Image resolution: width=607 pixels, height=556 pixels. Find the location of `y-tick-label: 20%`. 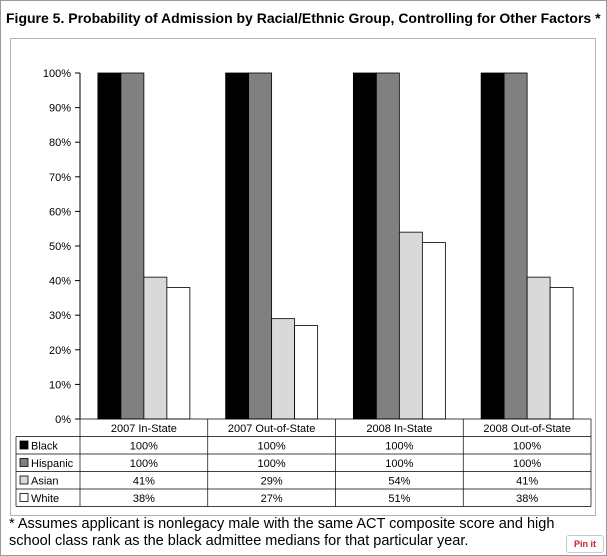

y-tick-label: 20% is located at coordinates (60, 351).